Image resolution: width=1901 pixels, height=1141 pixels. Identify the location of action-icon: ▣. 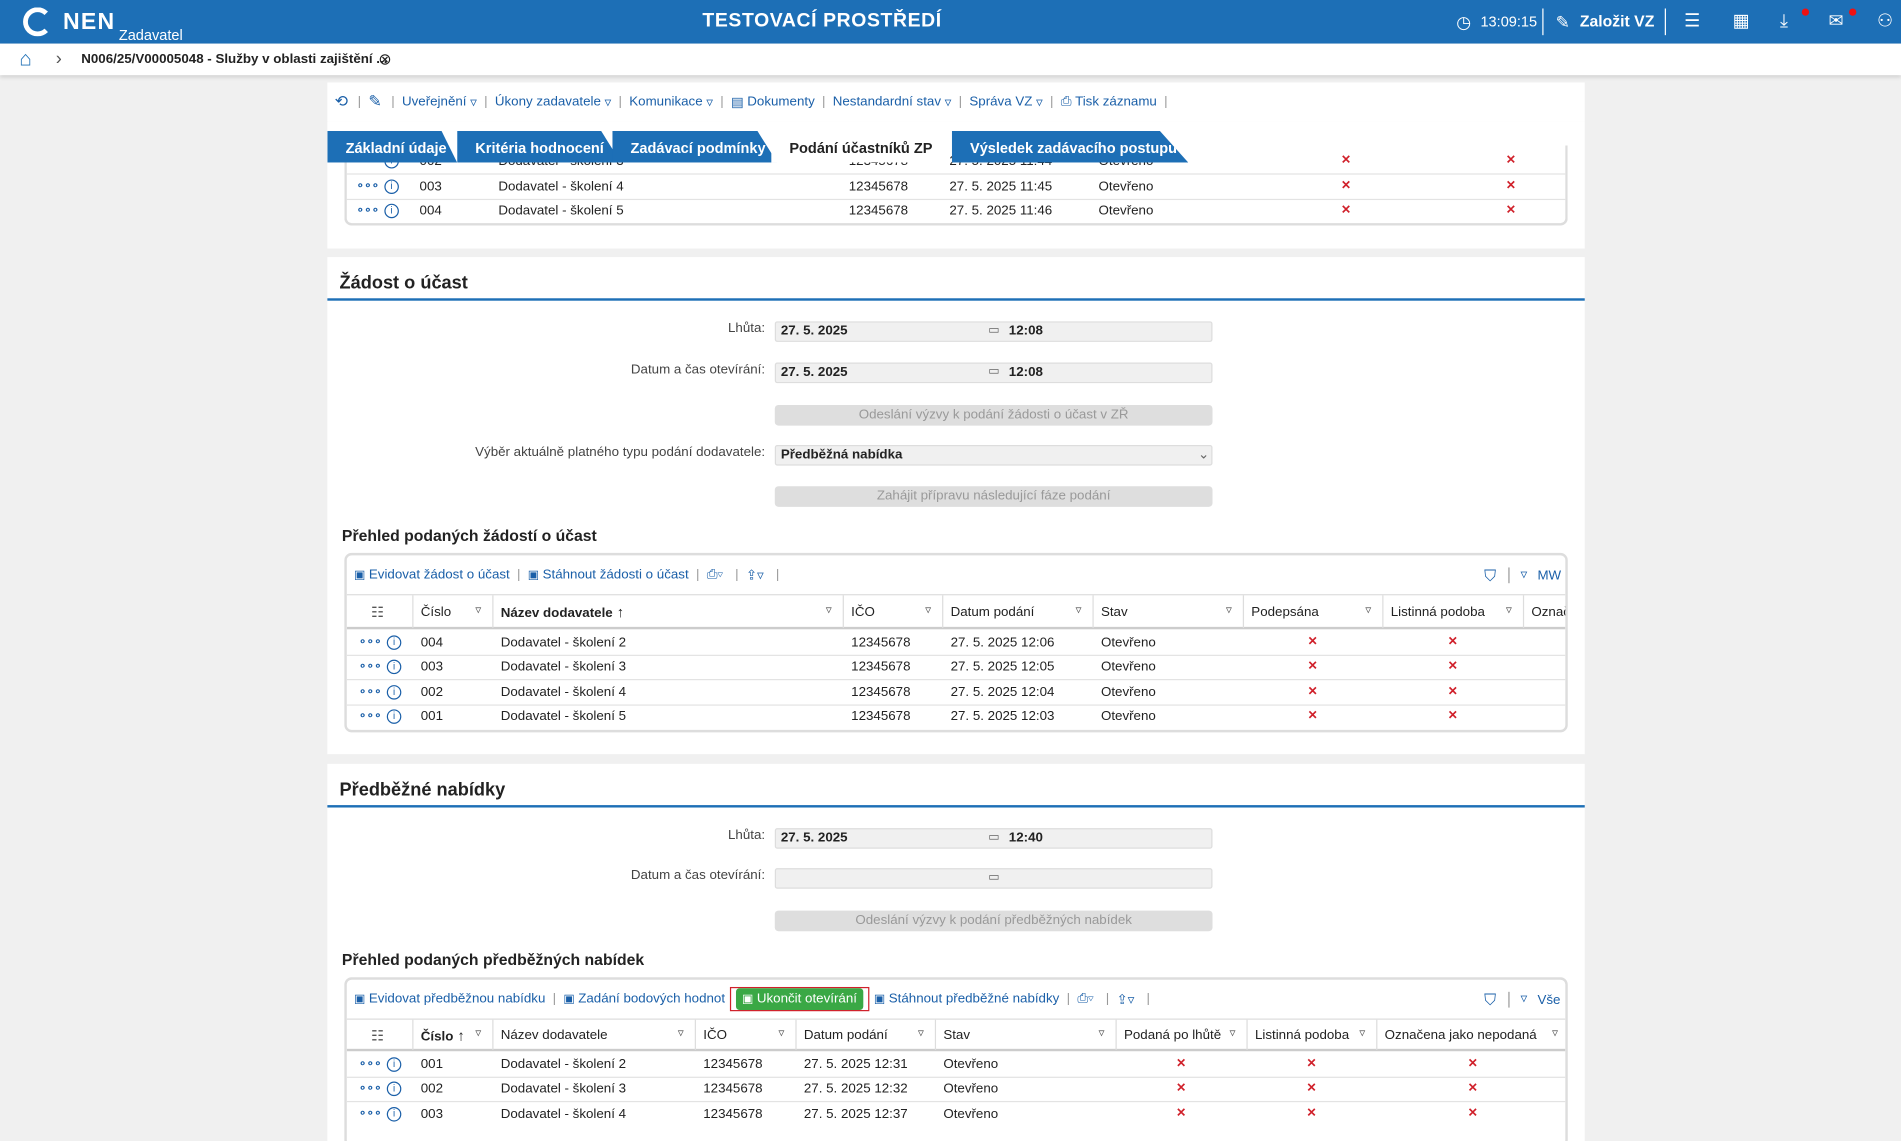
(361, 575).